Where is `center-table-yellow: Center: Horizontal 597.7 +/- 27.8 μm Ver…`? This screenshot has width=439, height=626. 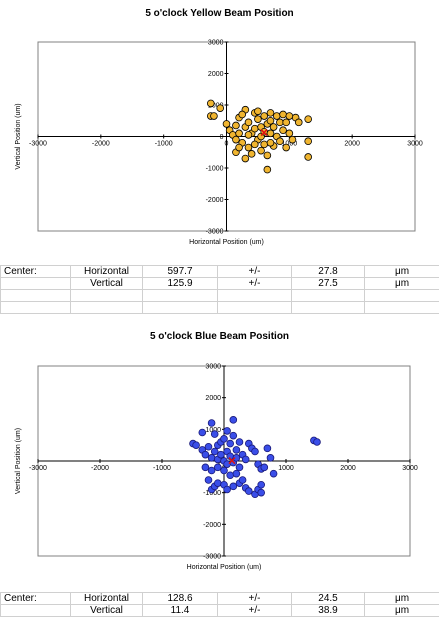 center-table-yellow: Center: Horizontal 597.7 +/- 27.8 μm Ver… is located at coordinates (219, 289).